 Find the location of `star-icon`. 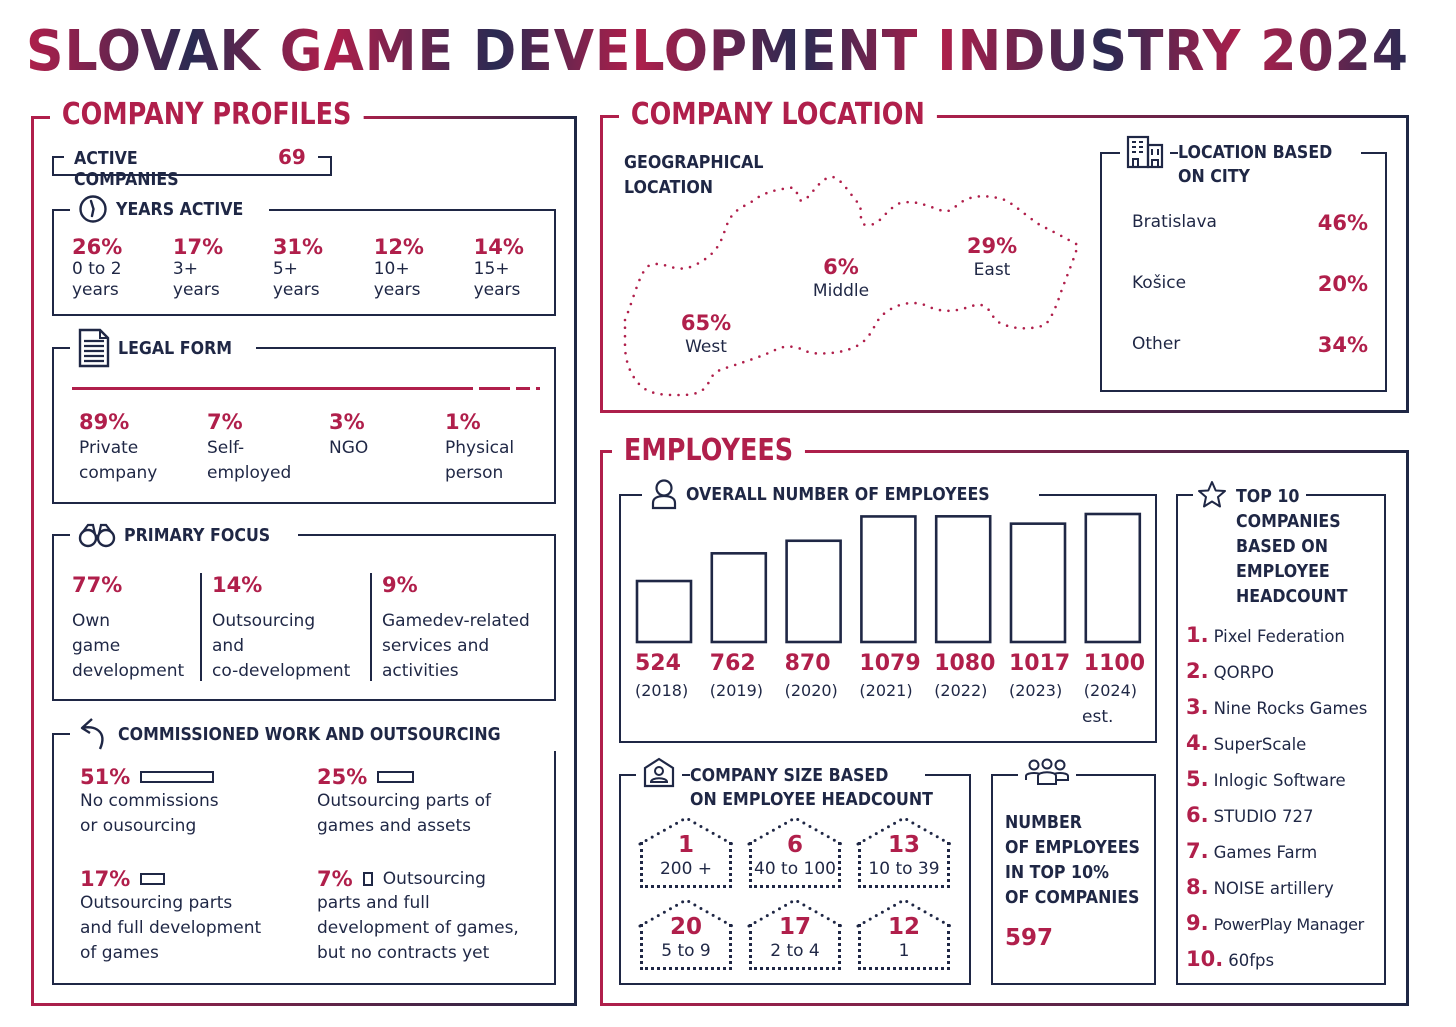

star-icon is located at coordinates (1212, 496).